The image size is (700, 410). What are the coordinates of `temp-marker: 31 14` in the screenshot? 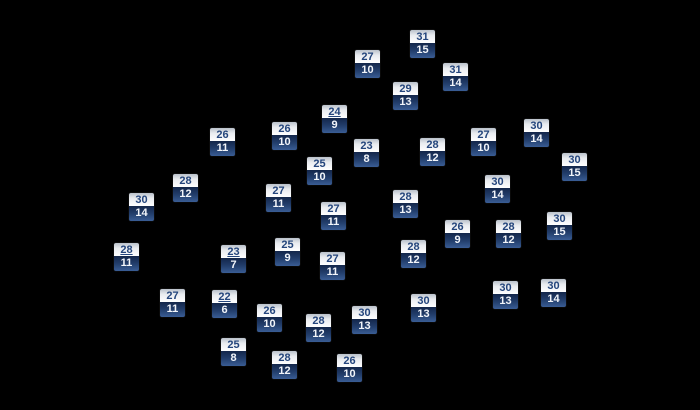 It's located at (455, 77).